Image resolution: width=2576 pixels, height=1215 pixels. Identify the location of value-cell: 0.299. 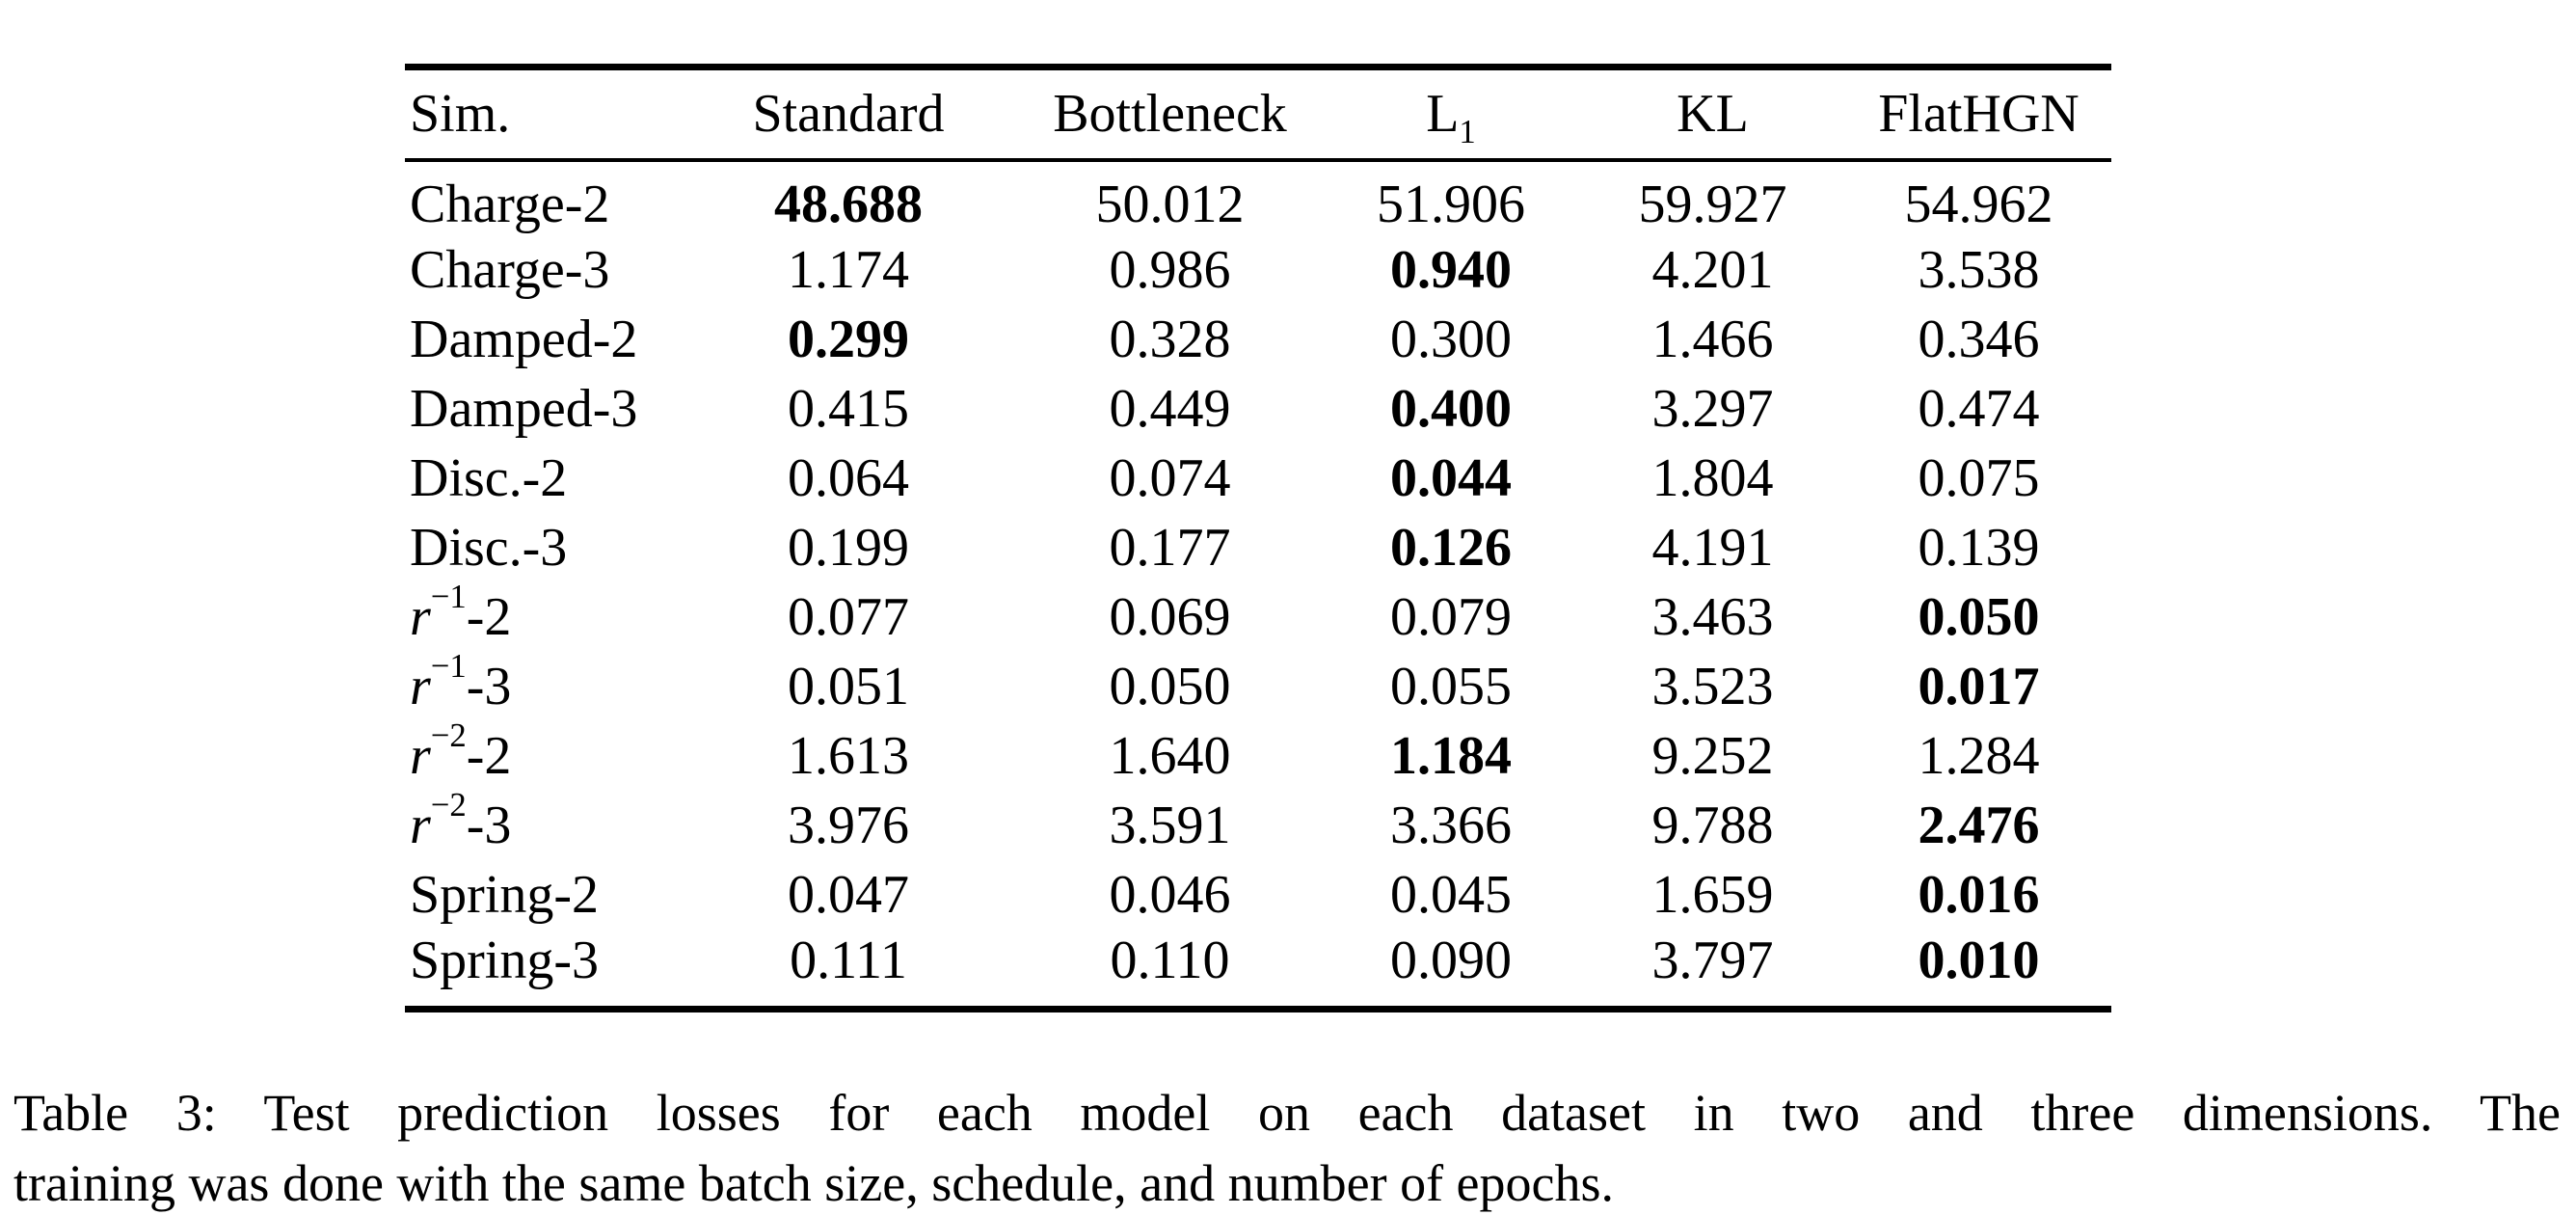
(849, 339).